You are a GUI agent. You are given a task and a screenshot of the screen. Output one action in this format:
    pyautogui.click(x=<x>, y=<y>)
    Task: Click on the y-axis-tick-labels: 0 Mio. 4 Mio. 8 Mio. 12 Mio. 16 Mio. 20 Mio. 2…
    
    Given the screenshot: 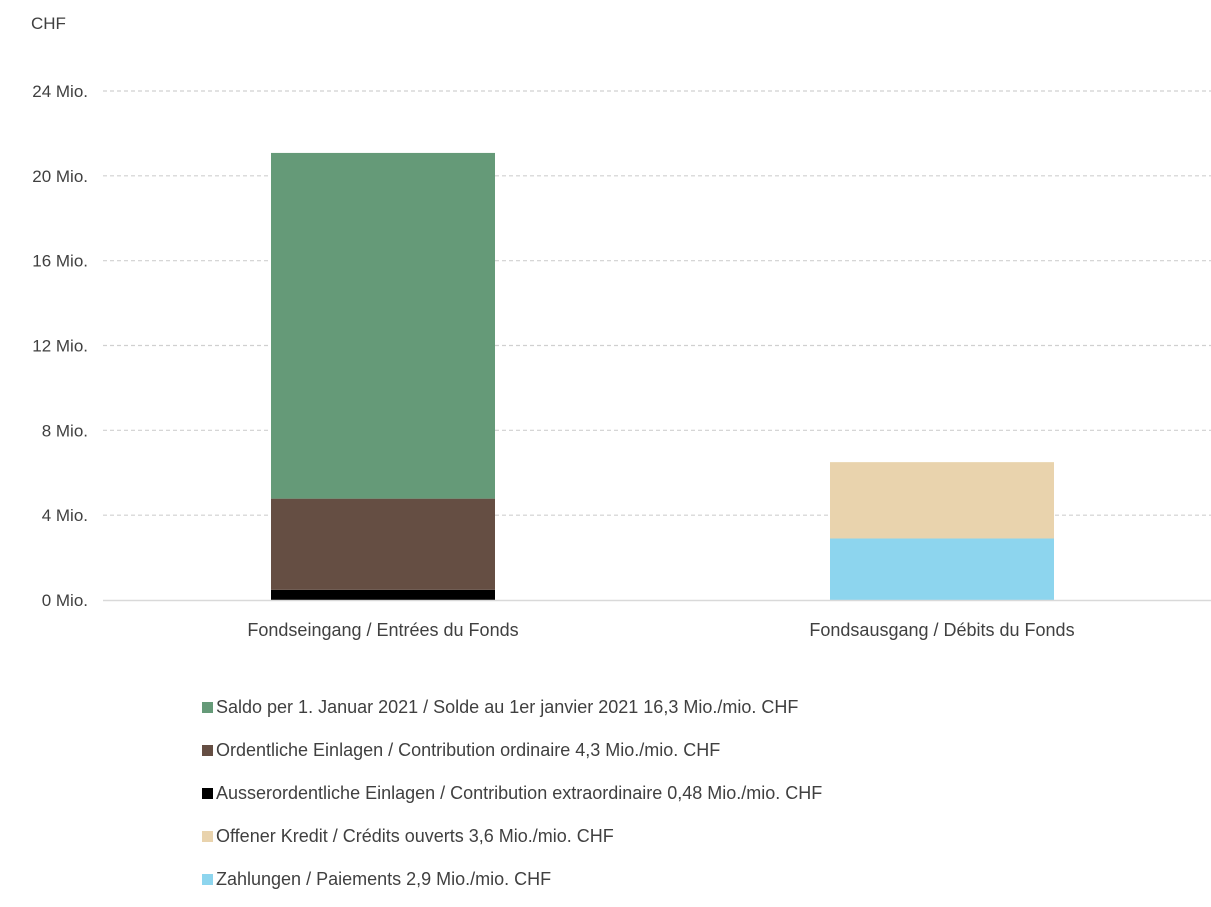 What is the action you would take?
    pyautogui.click(x=60, y=346)
    